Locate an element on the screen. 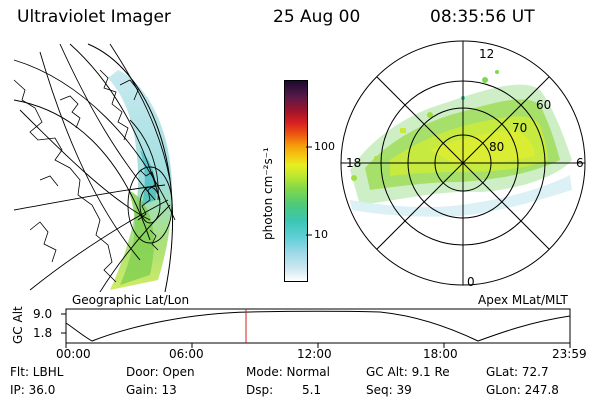 Image resolution: width=600 pixels, height=400 pixels. time-label: 08:35:56 UT is located at coordinates (482, 17).